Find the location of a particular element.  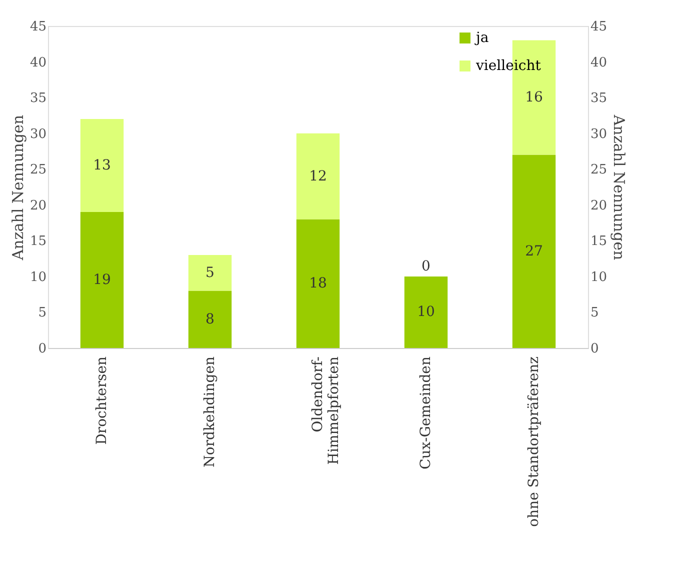

y2-tick-label: 45 is located at coordinates (599, 27).